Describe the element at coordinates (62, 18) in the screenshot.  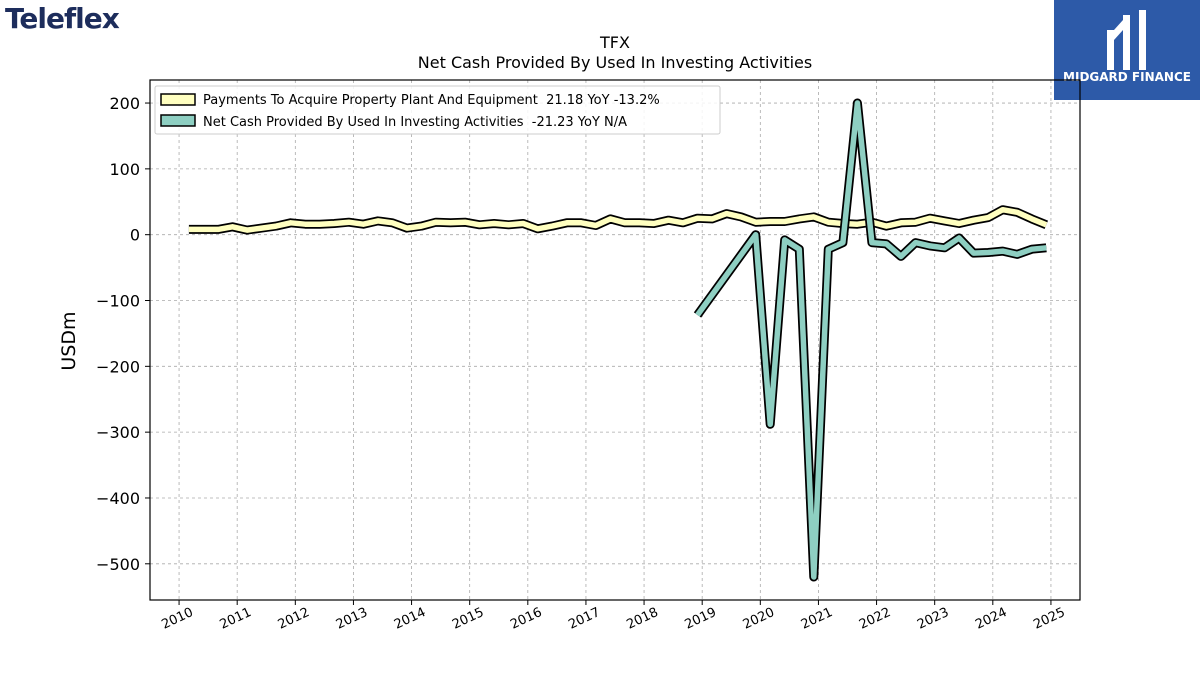
I see `teleflex-logo: Teleflex` at that location.